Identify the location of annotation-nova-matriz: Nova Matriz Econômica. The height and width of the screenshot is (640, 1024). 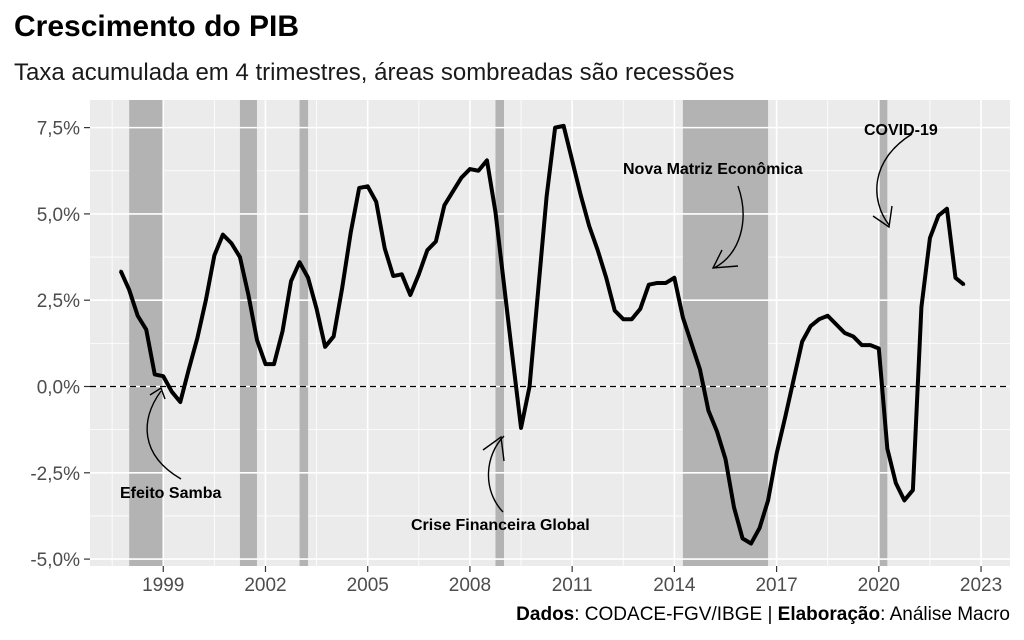
(713, 169).